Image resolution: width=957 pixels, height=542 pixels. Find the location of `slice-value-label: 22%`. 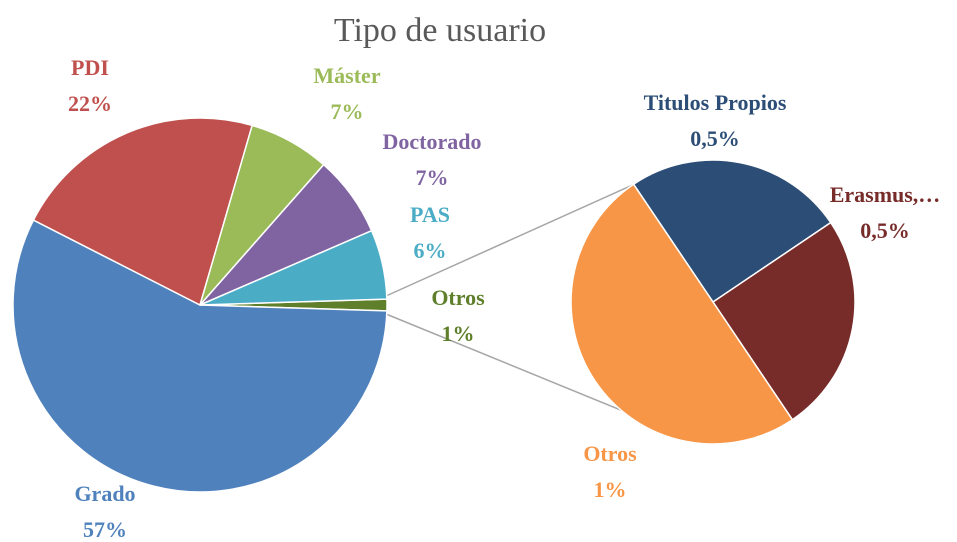

slice-value-label: 22% is located at coordinates (90, 103).